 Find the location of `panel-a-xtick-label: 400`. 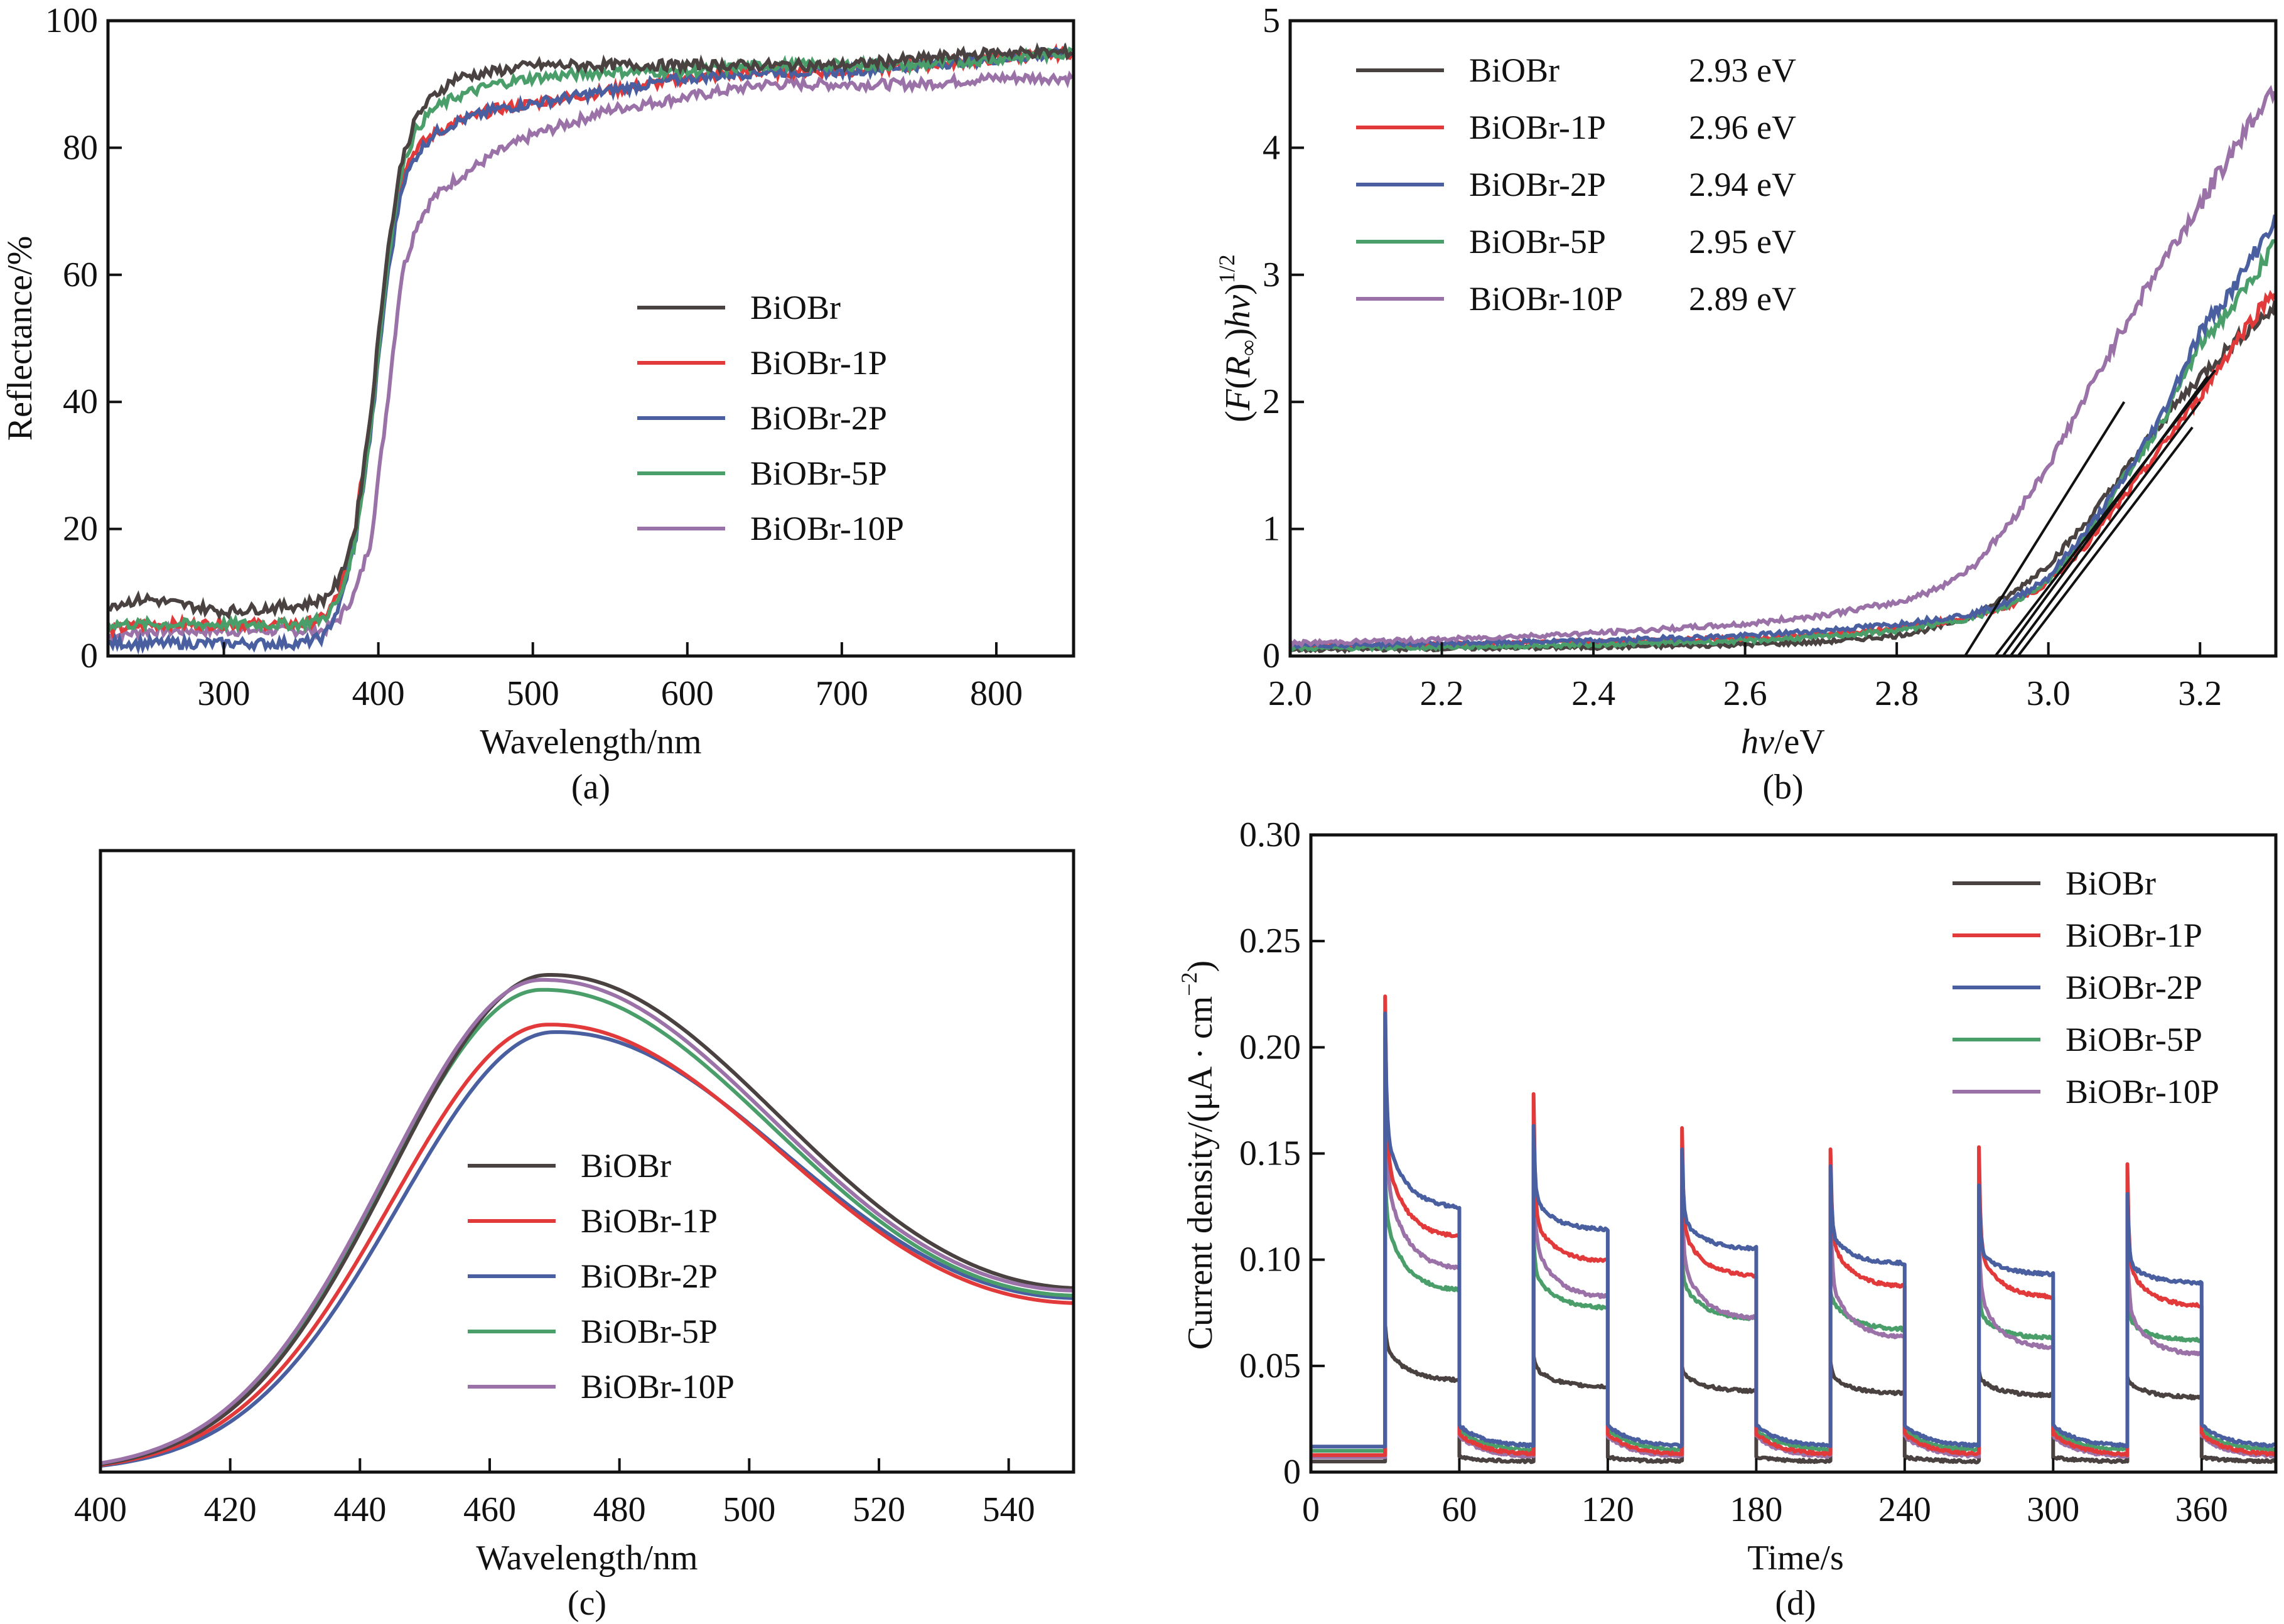

panel-a-xtick-label: 400 is located at coordinates (378, 693).